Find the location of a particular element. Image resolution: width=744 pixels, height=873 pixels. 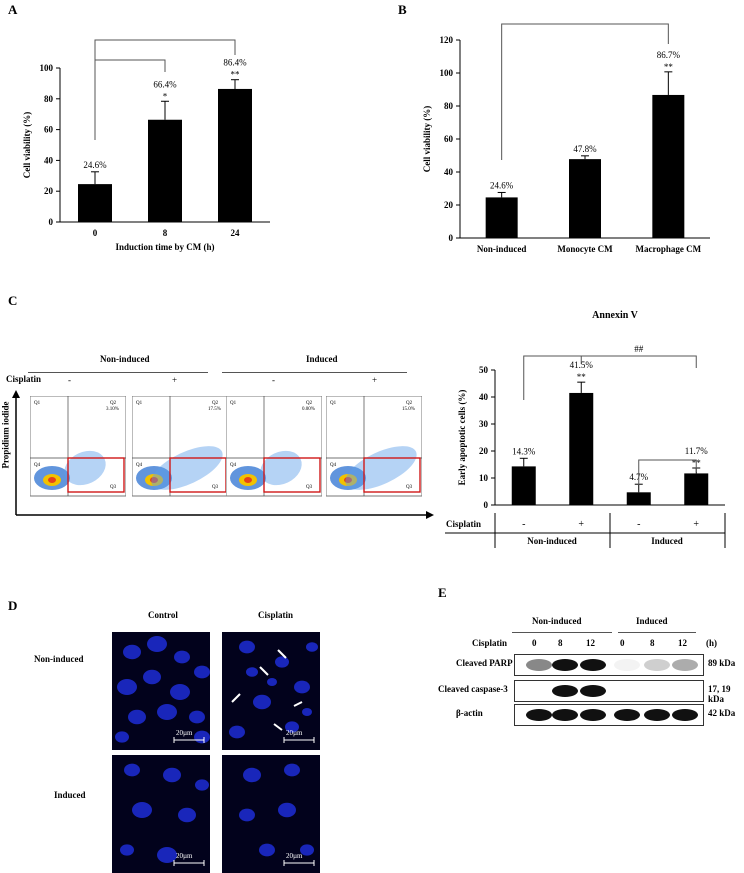

flow-plot: Q1 Q20.00% Q4 Q3 is located at coordinates (274, 446).